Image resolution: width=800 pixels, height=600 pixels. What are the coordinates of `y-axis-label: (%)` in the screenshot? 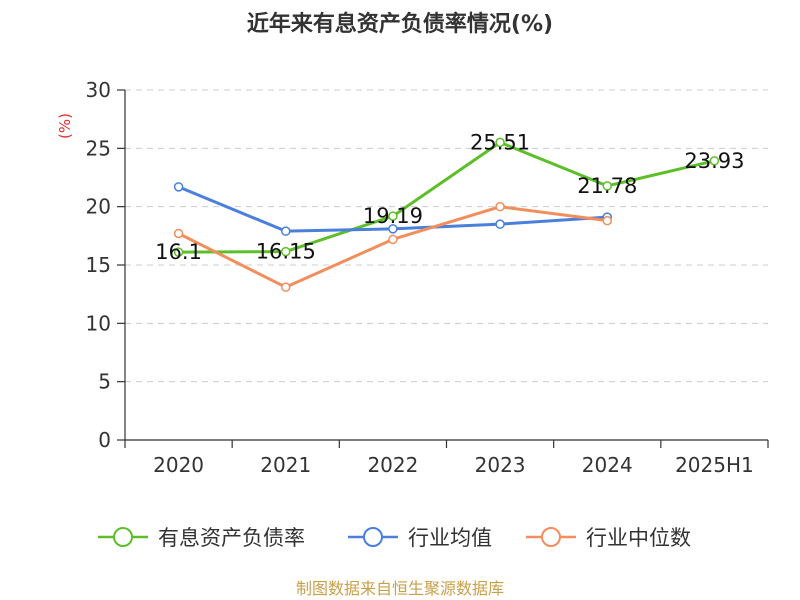 It's located at (65, 126).